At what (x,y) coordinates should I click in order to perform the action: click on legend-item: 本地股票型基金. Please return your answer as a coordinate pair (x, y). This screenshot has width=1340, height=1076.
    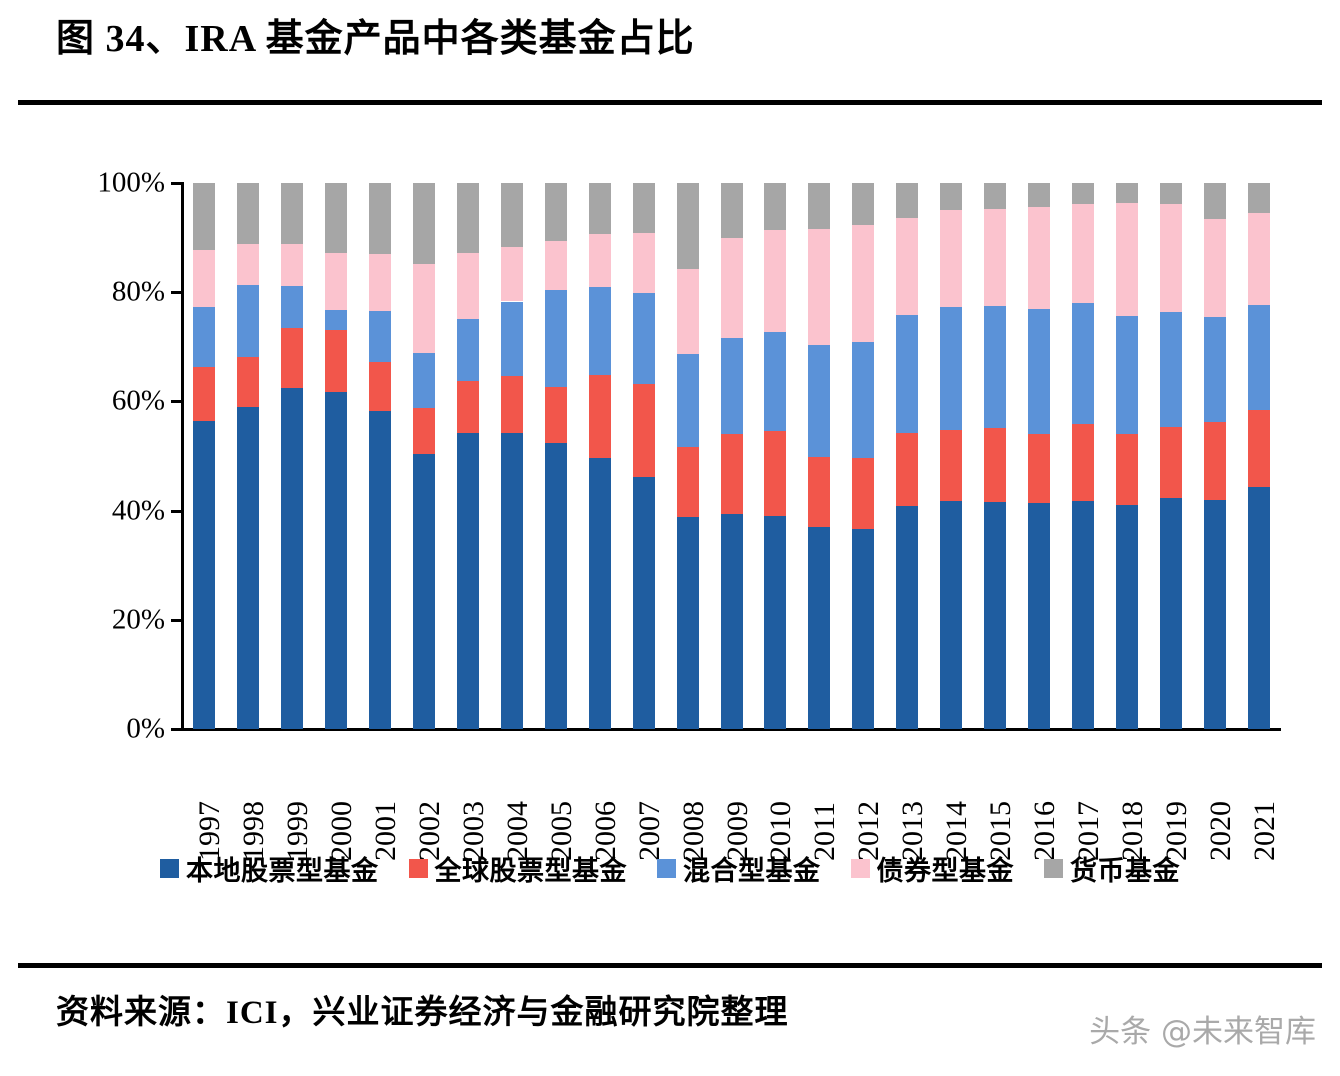
    Looking at the image, I should click on (269, 868).